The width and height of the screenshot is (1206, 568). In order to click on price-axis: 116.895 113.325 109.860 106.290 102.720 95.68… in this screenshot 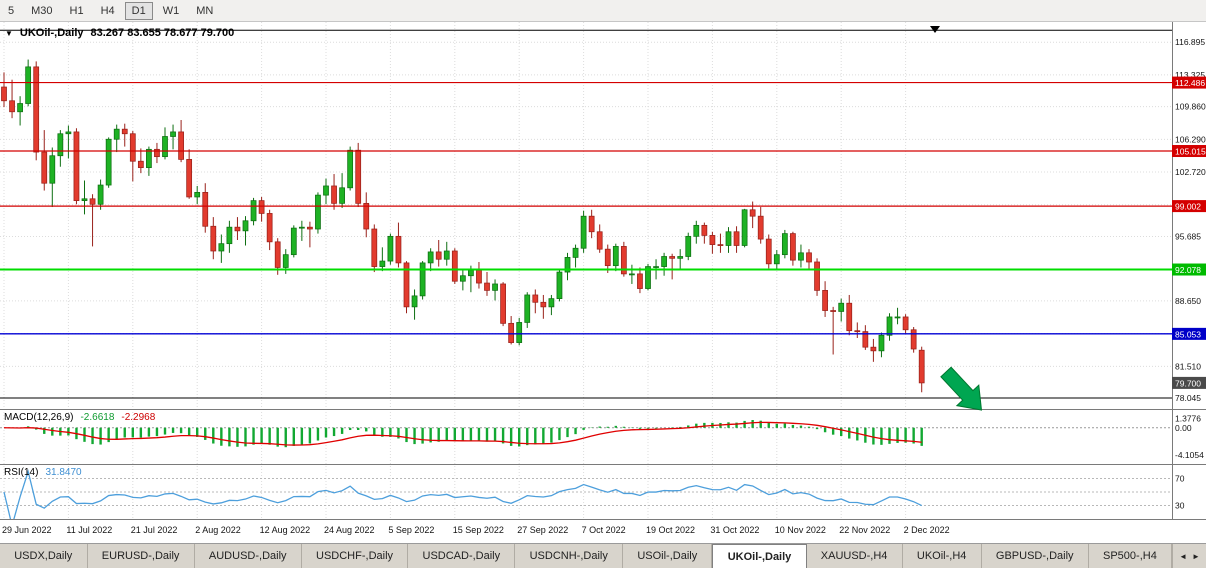, I will do `click(1189, 274)`.